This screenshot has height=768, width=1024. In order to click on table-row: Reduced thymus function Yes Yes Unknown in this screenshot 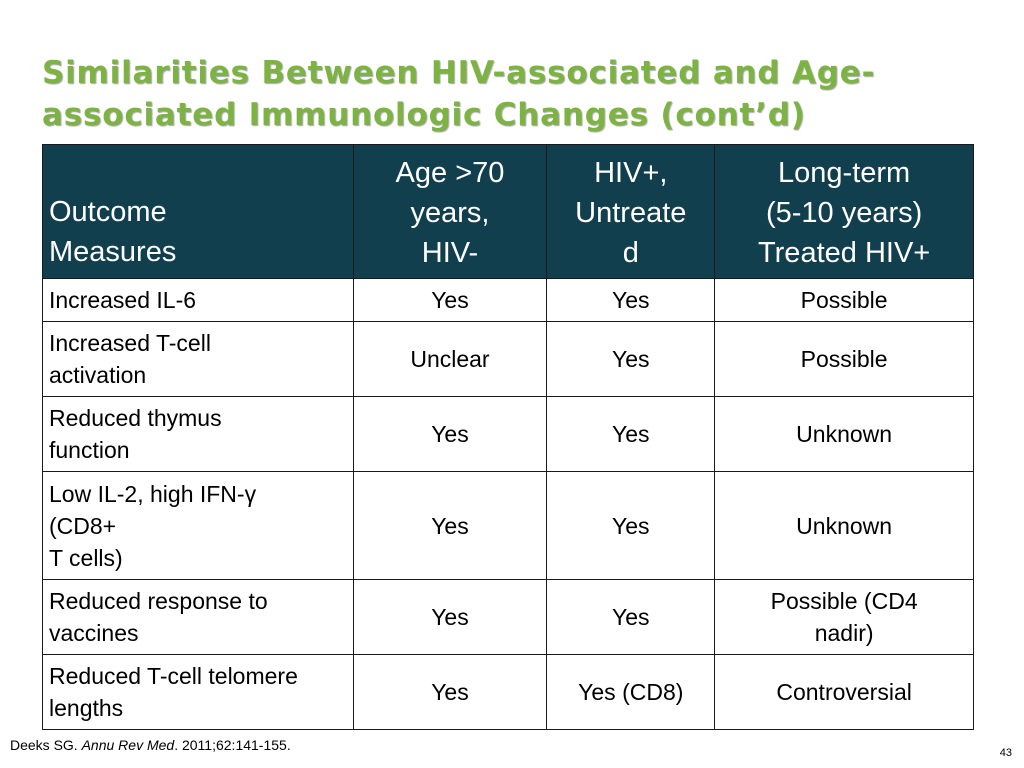, I will do `click(508, 434)`.